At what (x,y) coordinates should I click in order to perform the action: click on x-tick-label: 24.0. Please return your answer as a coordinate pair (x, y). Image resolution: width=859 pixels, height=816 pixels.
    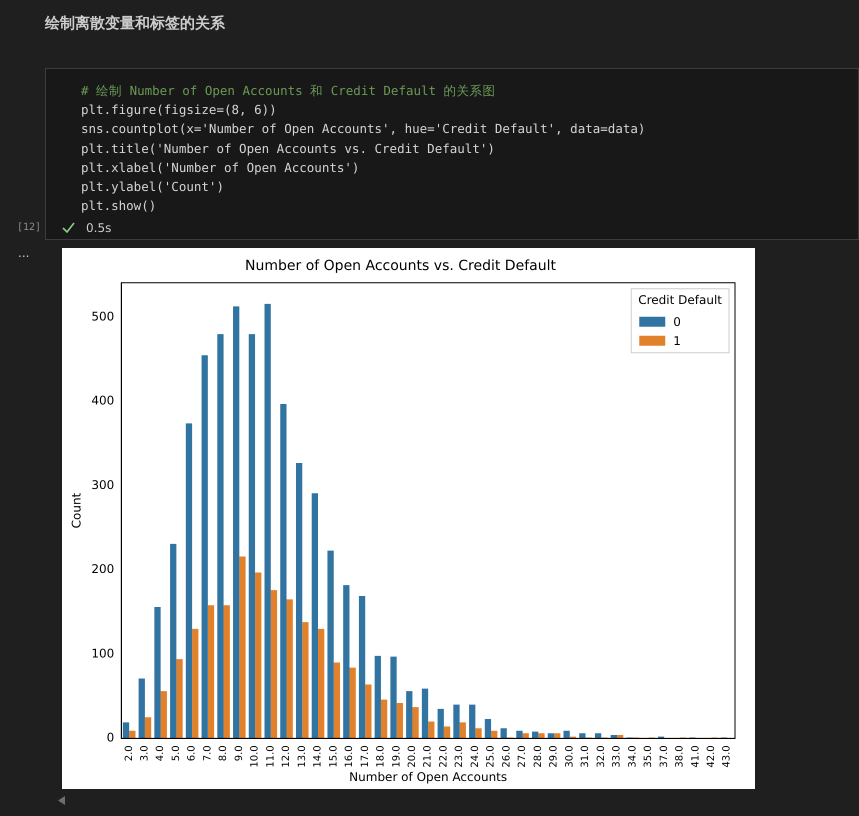
    Looking at the image, I should click on (475, 756).